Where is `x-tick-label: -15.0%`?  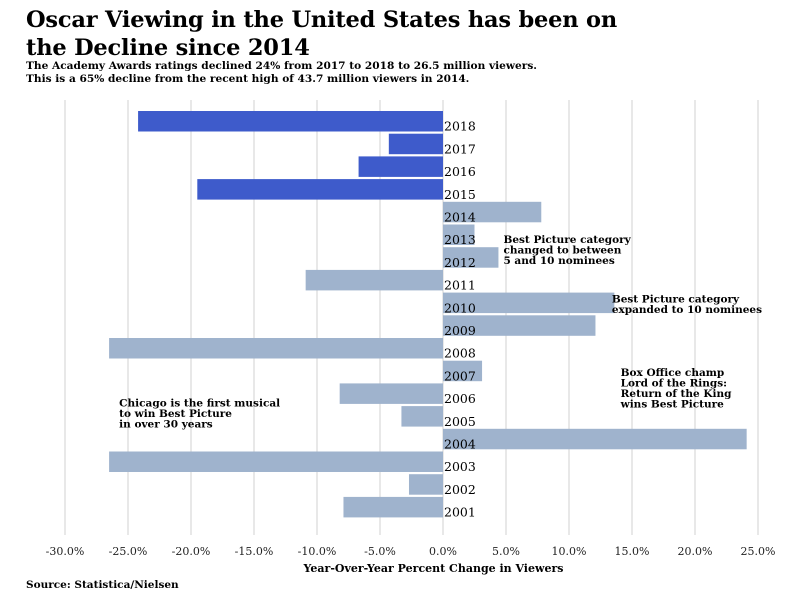
x-tick-label: -15.0% is located at coordinates (254, 551).